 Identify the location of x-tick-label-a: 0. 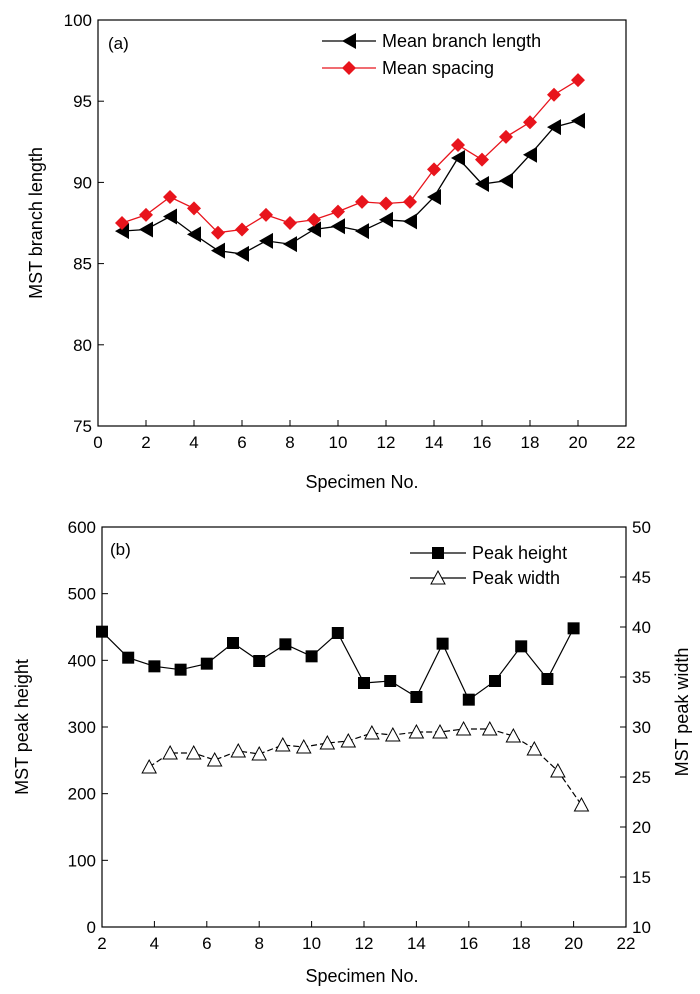
(97, 442).